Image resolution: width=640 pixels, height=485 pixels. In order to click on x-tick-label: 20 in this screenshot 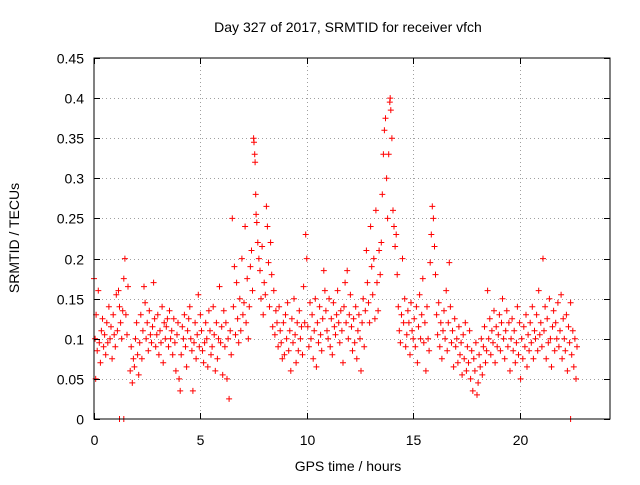, I will do `click(521, 440)`.